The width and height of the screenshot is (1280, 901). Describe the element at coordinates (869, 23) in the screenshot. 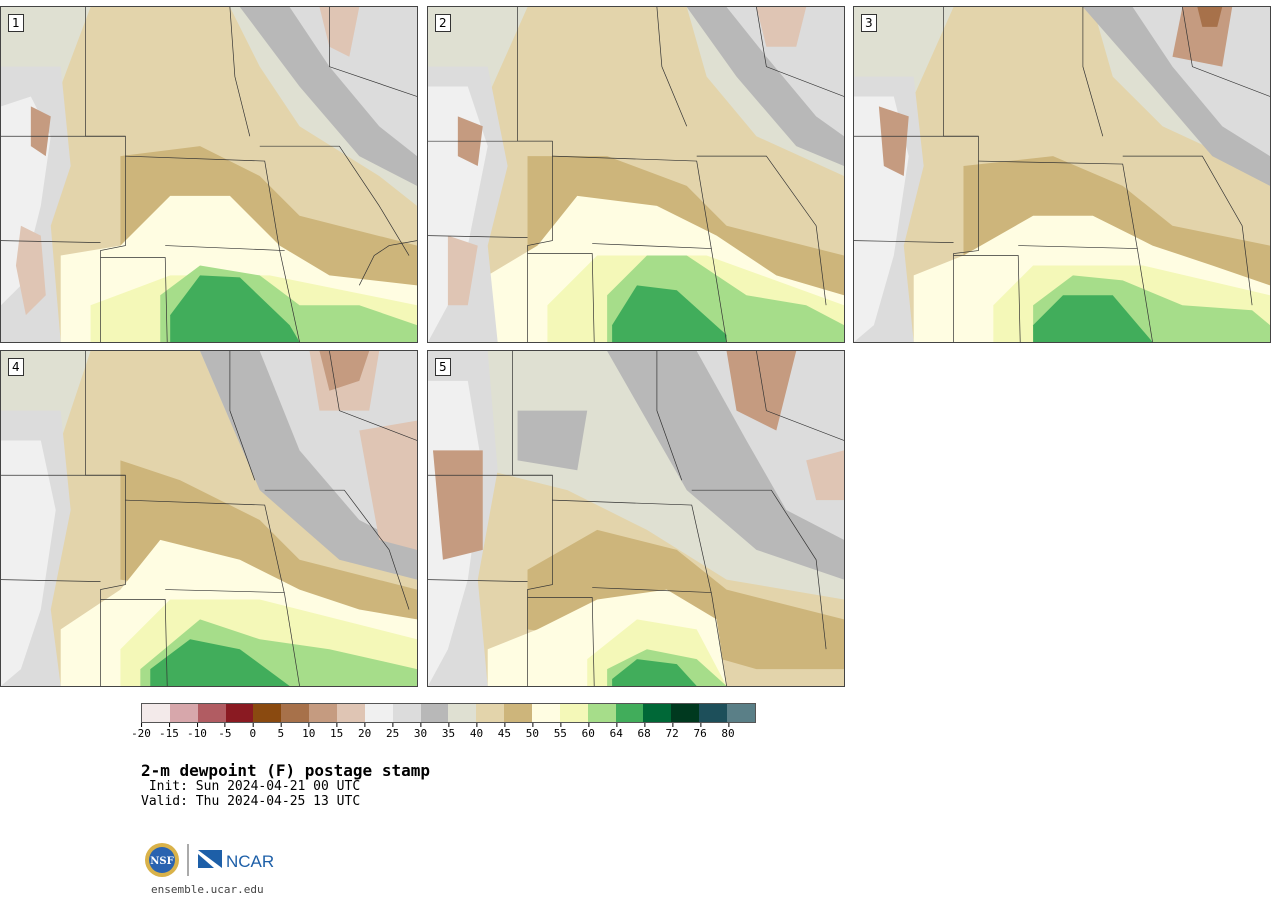

I see `panel-label: 3` at that location.